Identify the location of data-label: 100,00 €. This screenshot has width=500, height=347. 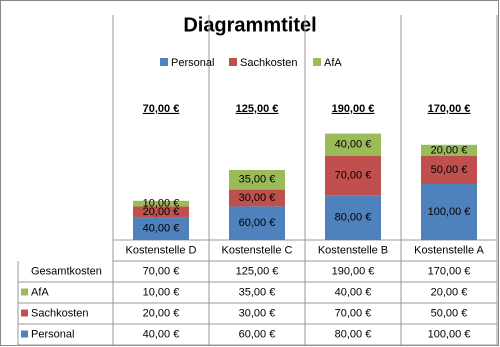
(449, 212).